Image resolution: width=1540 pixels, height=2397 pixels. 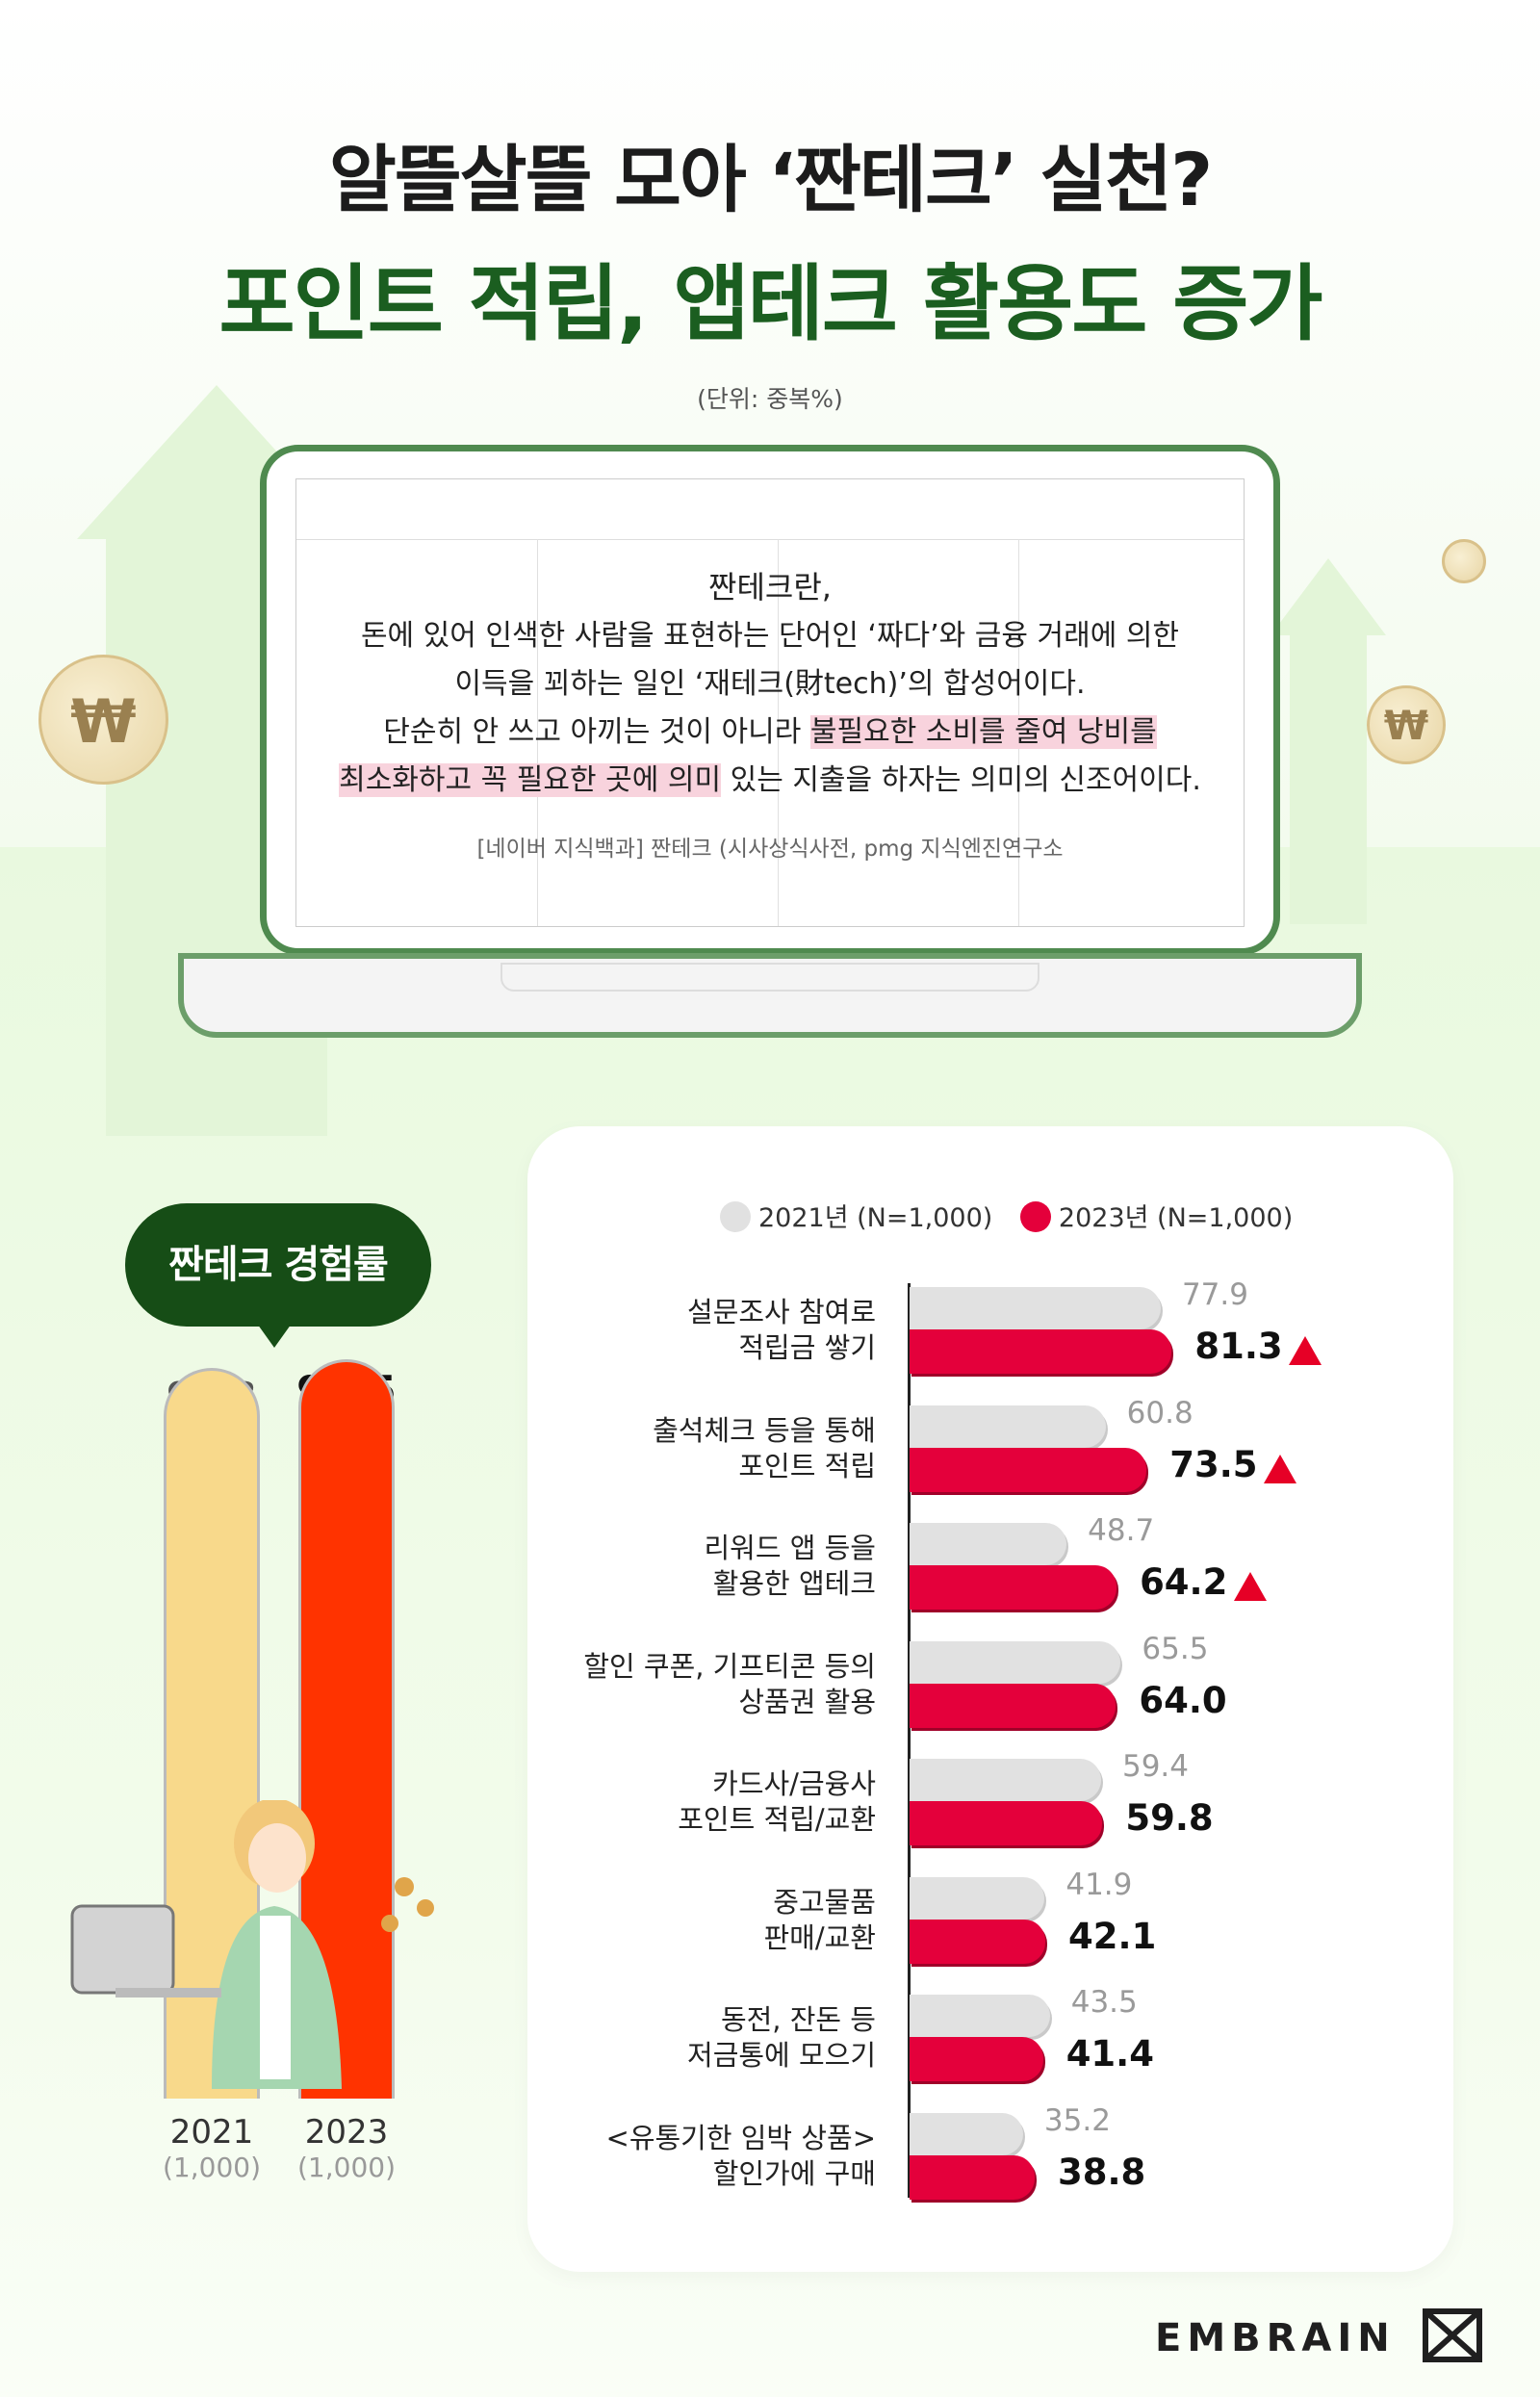 I want to click on value-label-2021: 65.5, so click(x=1175, y=1648).